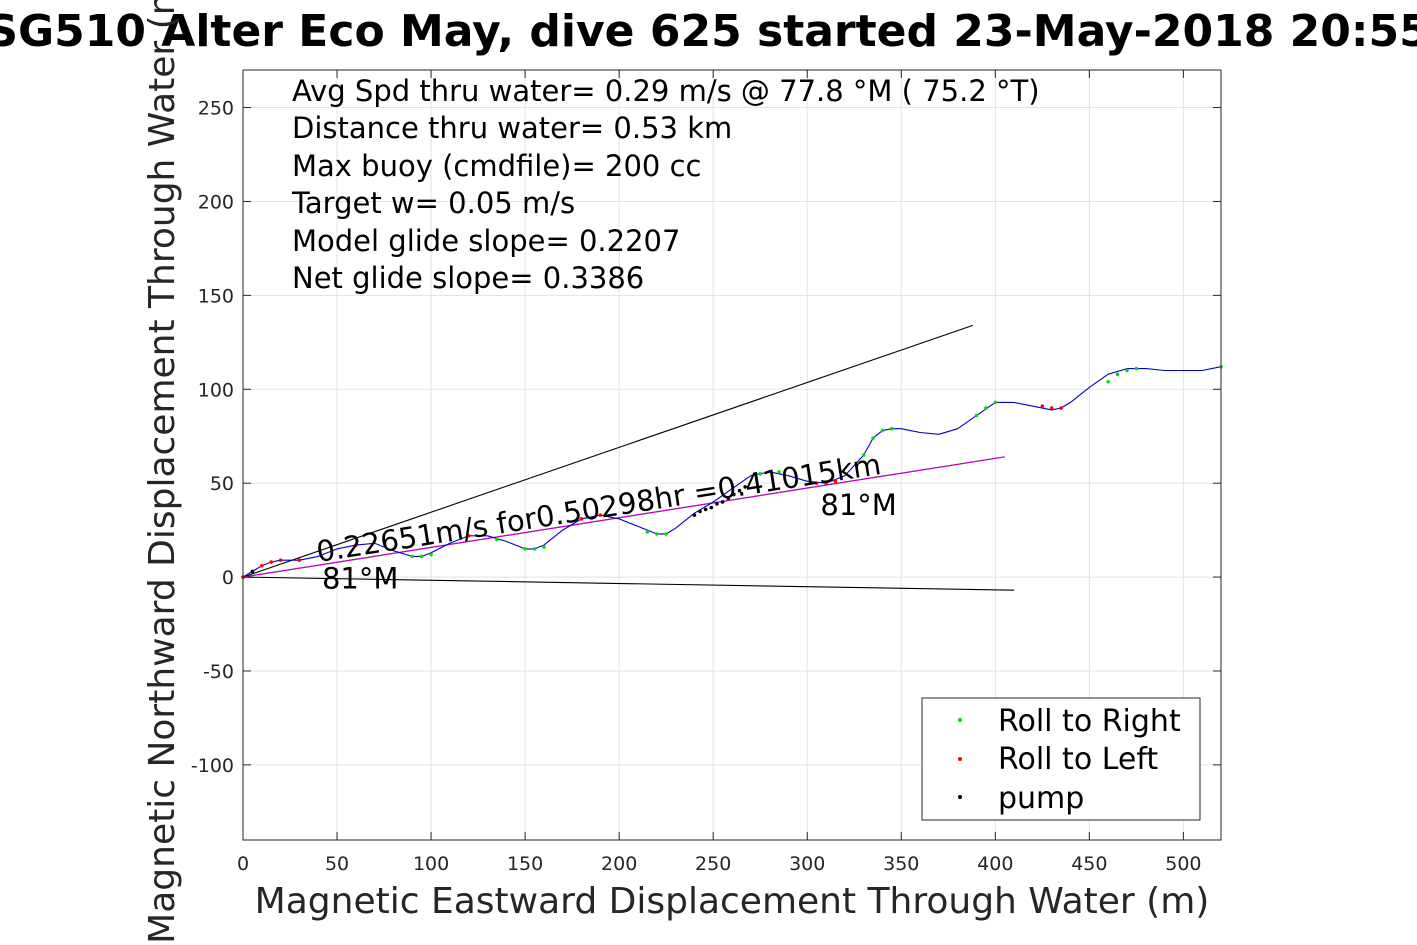 This screenshot has width=1417, height=945. Describe the element at coordinates (431, 864) in the screenshot. I see `x-tick-label: 100` at that location.